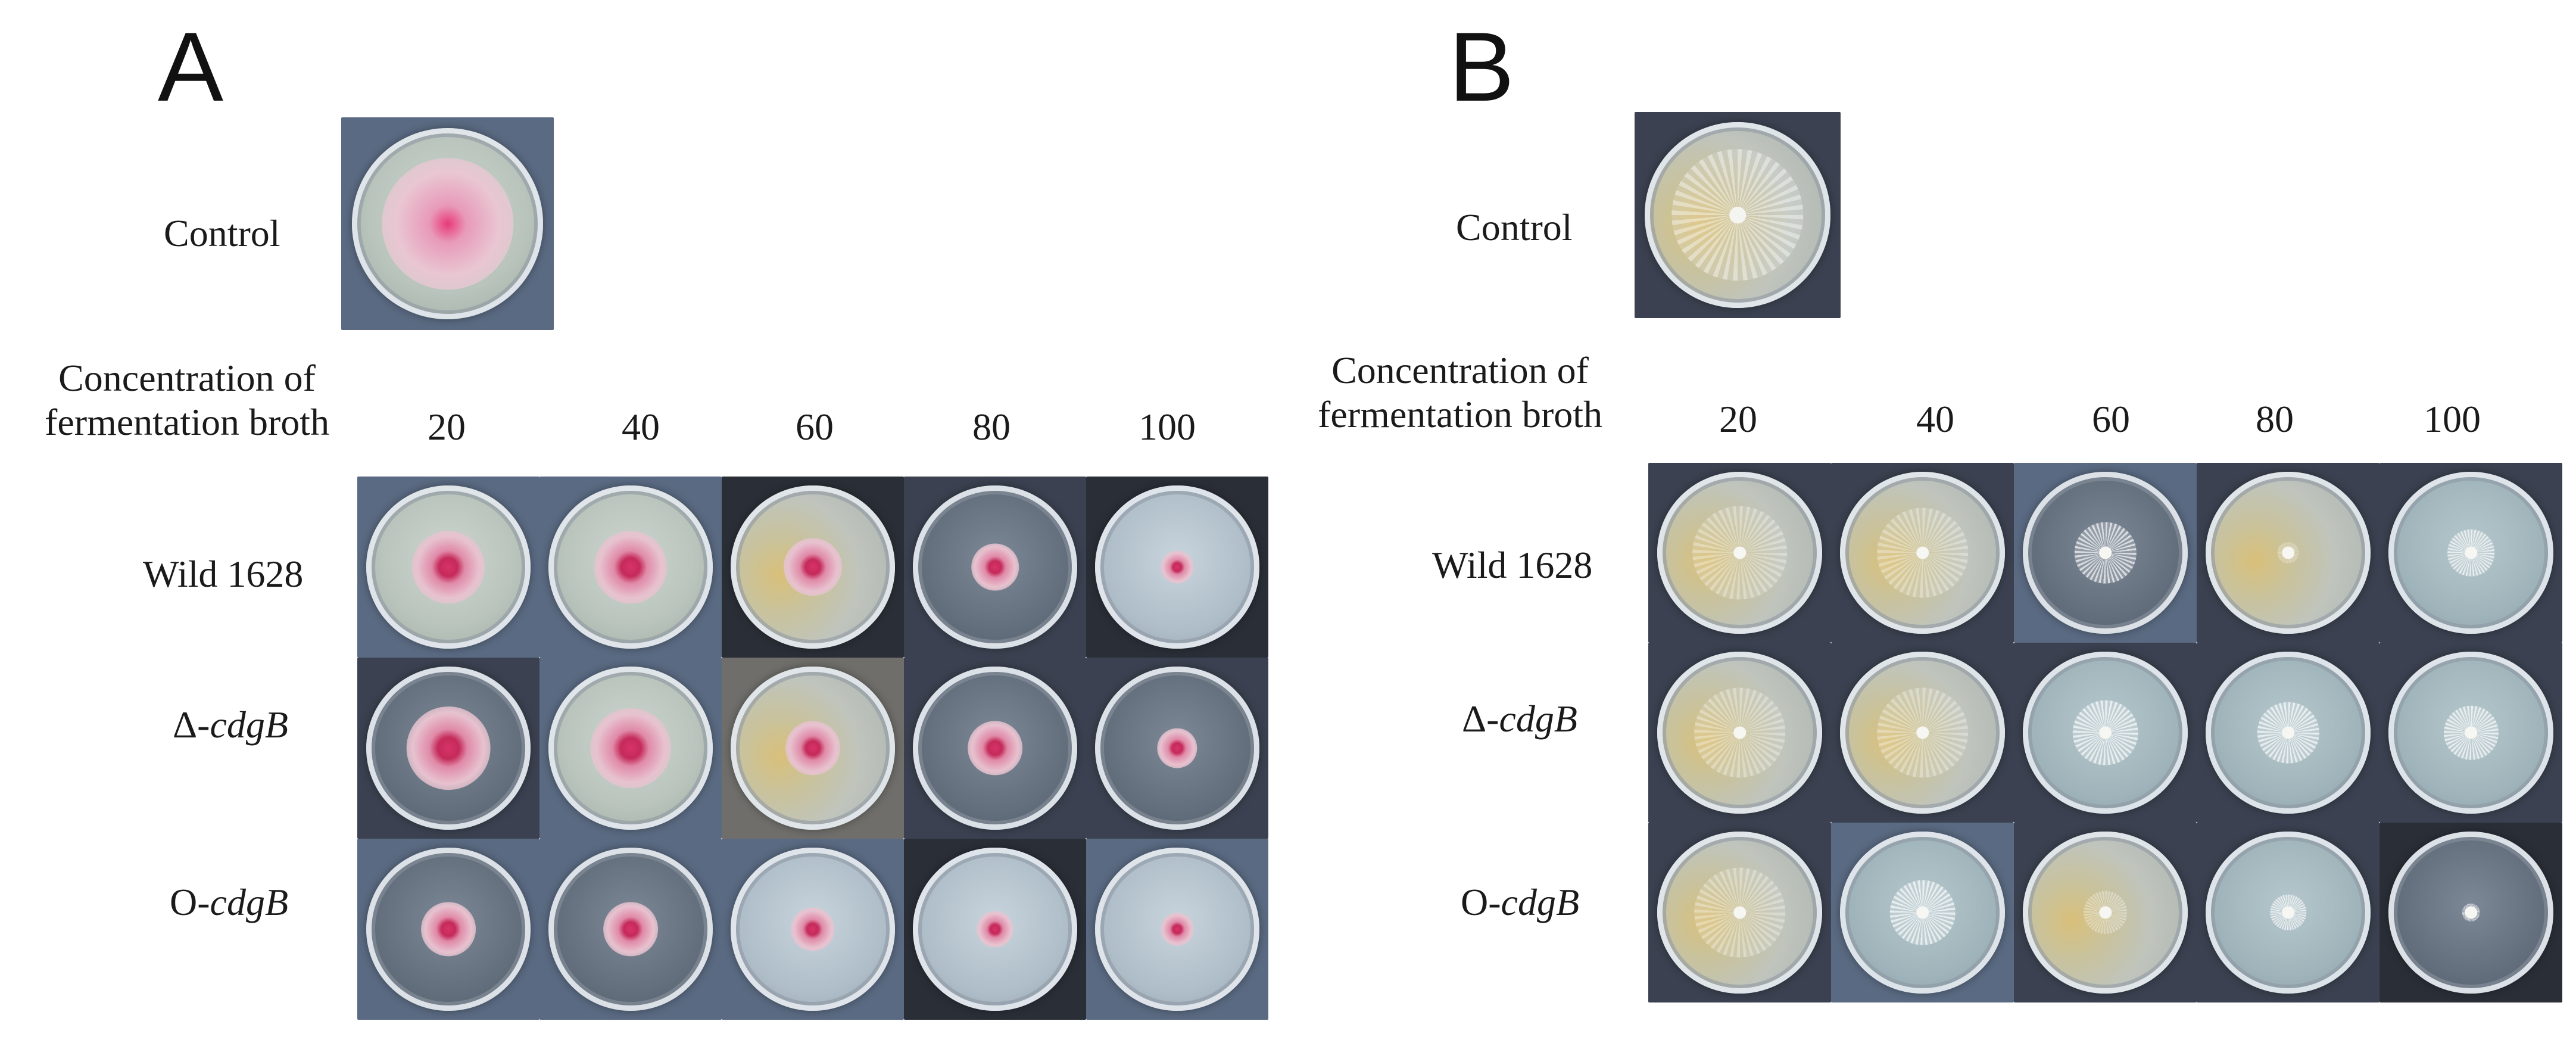 The image size is (2576, 1043). What do you see at coordinates (1482, 67) in the screenshot?
I see `panel-letter: B` at bounding box center [1482, 67].